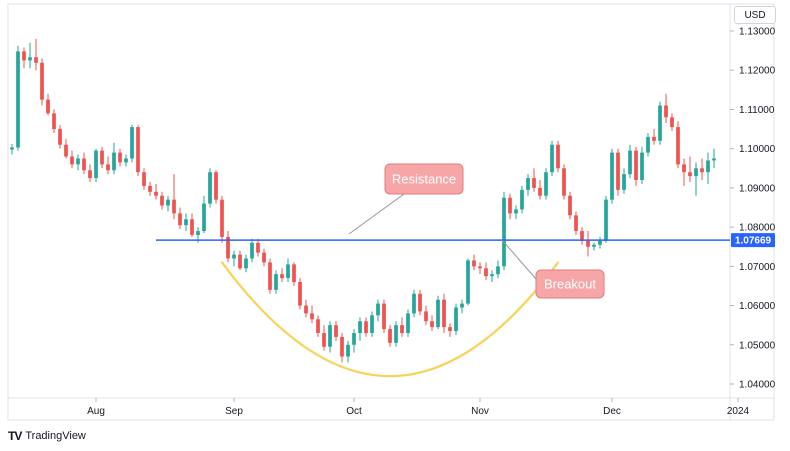 Image resolution: width=790 pixels, height=451 pixels. What do you see at coordinates (757, 32) in the screenshot?
I see `y-tick-label: 1.13000` at bounding box center [757, 32].